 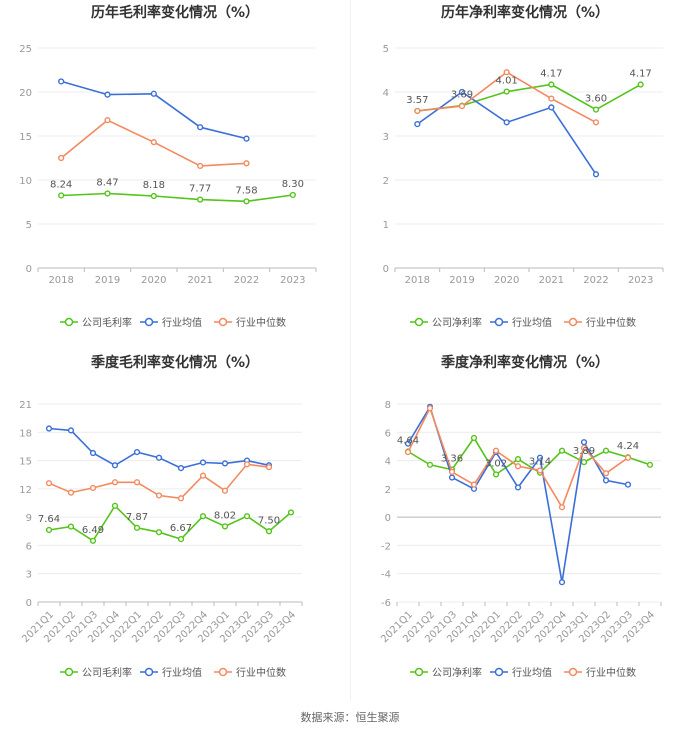 I want to click on annual-net-y-tick-label: 4, so click(x=386, y=93).